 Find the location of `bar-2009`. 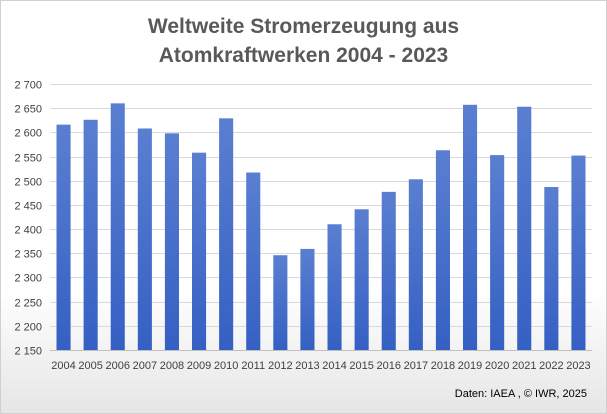

bar-2009 is located at coordinates (199, 251).